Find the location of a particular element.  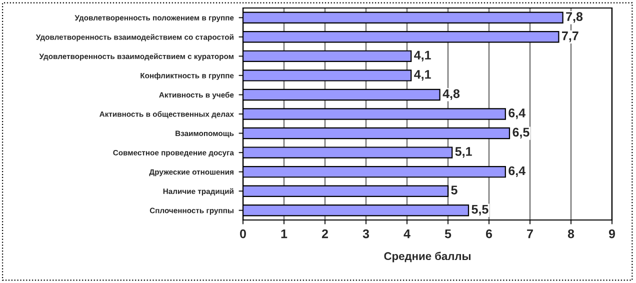

x-tick-label: 6 is located at coordinates (489, 233).